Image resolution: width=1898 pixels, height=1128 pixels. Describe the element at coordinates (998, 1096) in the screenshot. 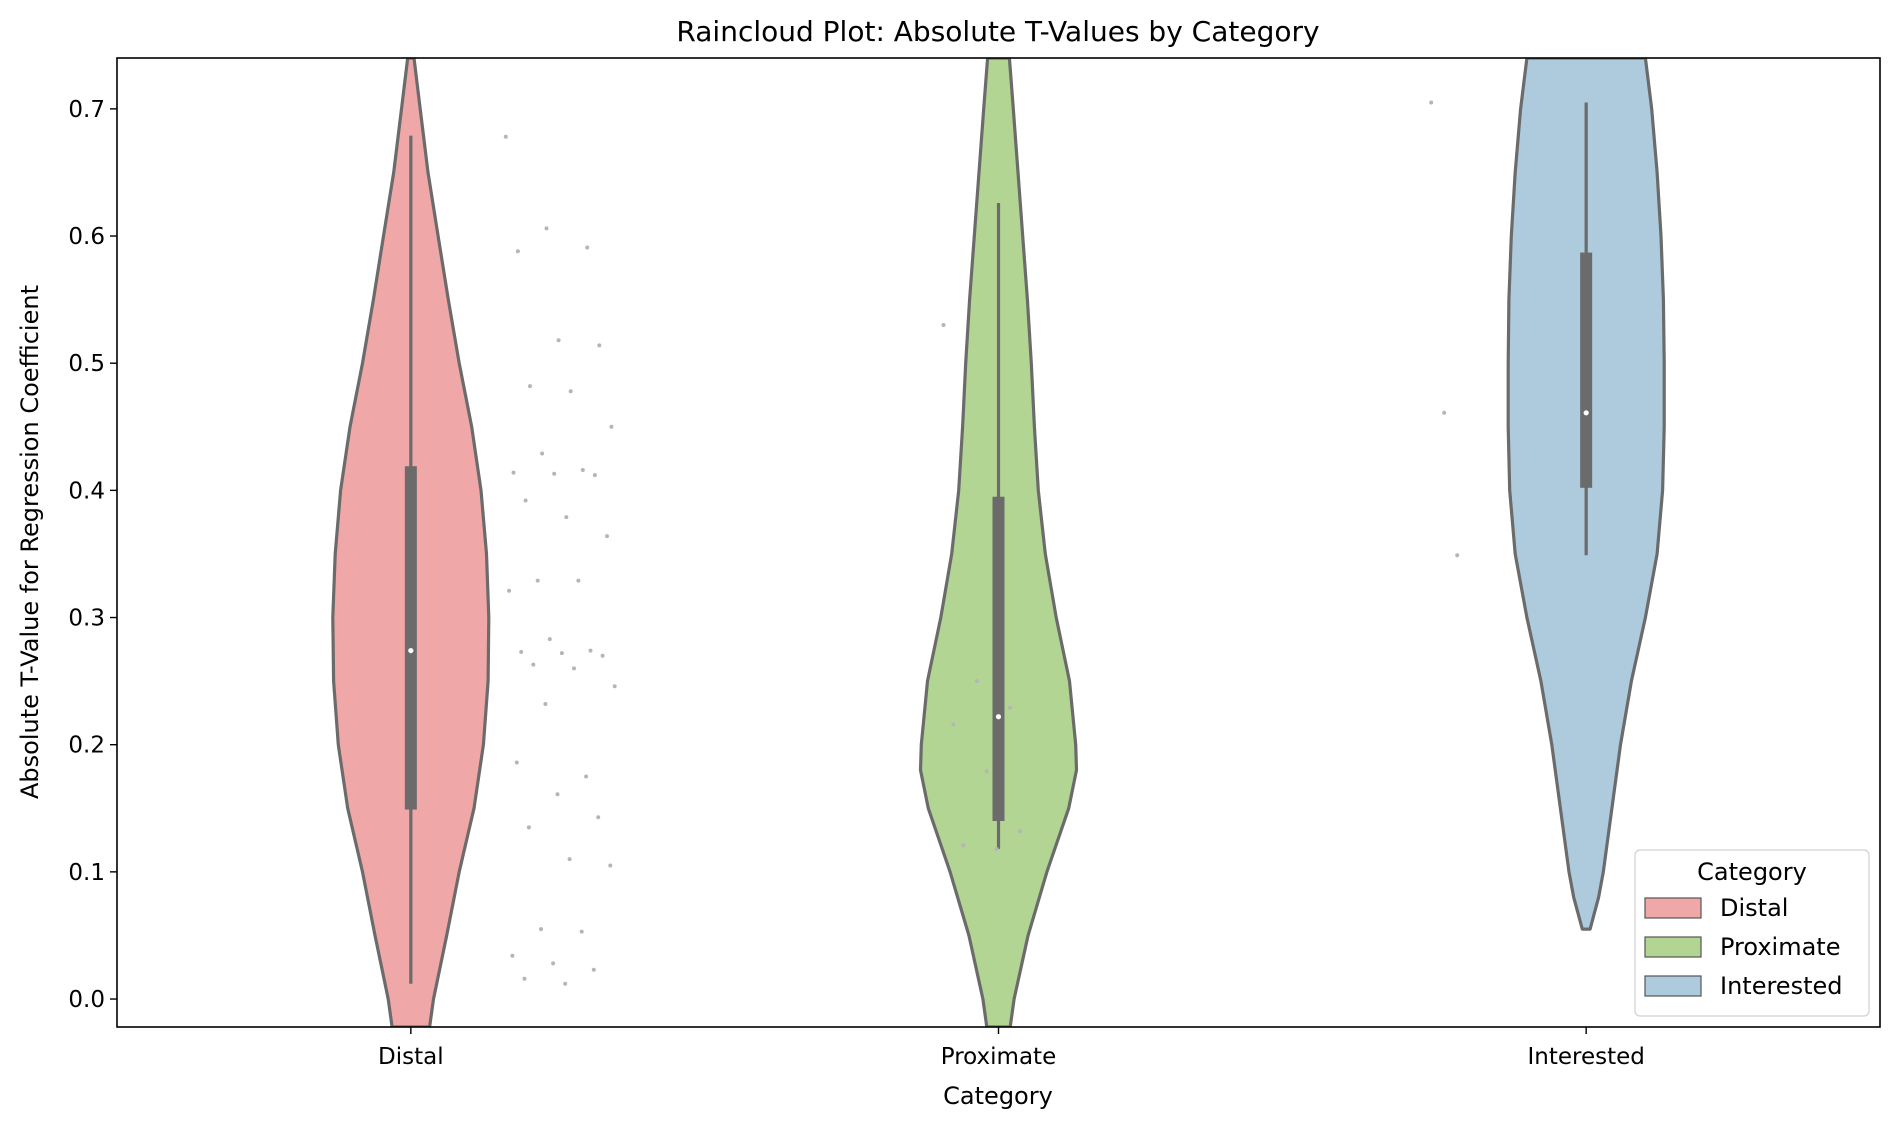

I see `x-axis-label: Category` at that location.